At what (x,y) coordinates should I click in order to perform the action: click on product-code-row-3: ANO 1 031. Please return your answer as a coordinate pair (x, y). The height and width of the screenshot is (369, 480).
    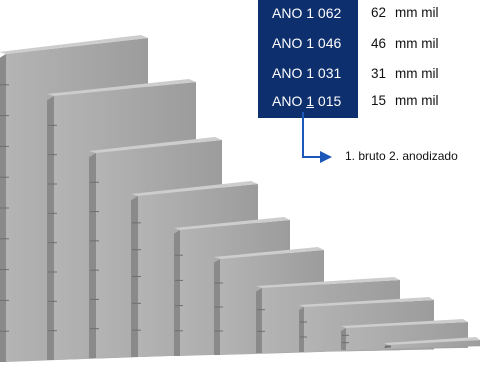
    Looking at the image, I should click on (306, 73).